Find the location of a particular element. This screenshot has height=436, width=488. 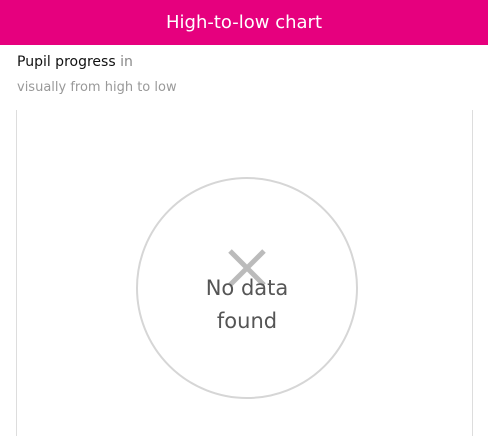

description-bold: Pupil progress is located at coordinates (66, 62).